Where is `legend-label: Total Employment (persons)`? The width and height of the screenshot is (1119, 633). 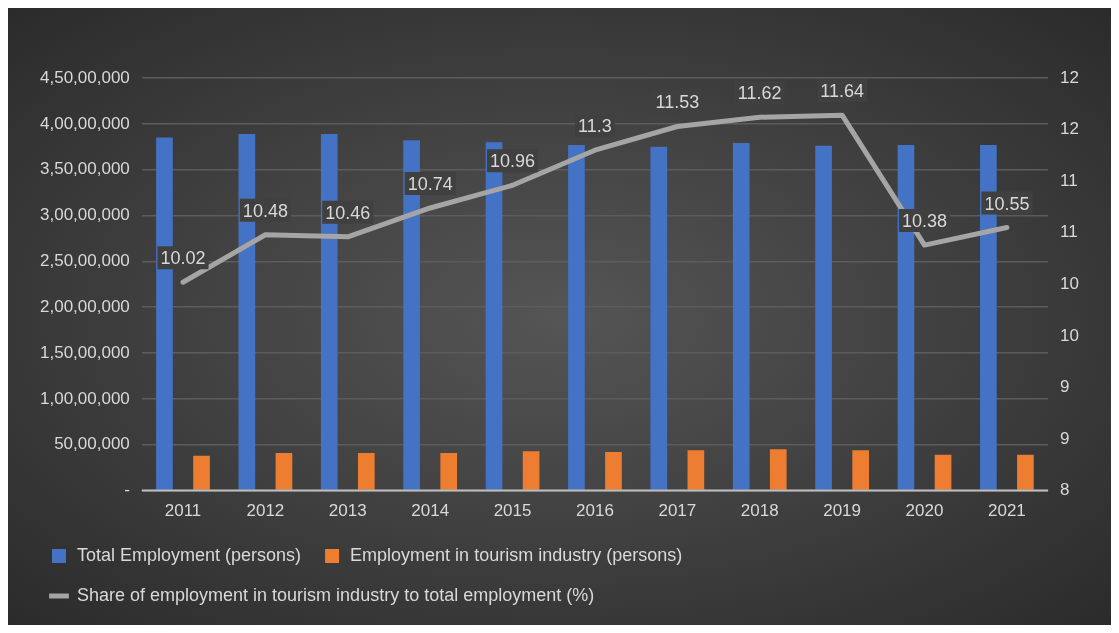 legend-label: Total Employment (persons) is located at coordinates (189, 554).